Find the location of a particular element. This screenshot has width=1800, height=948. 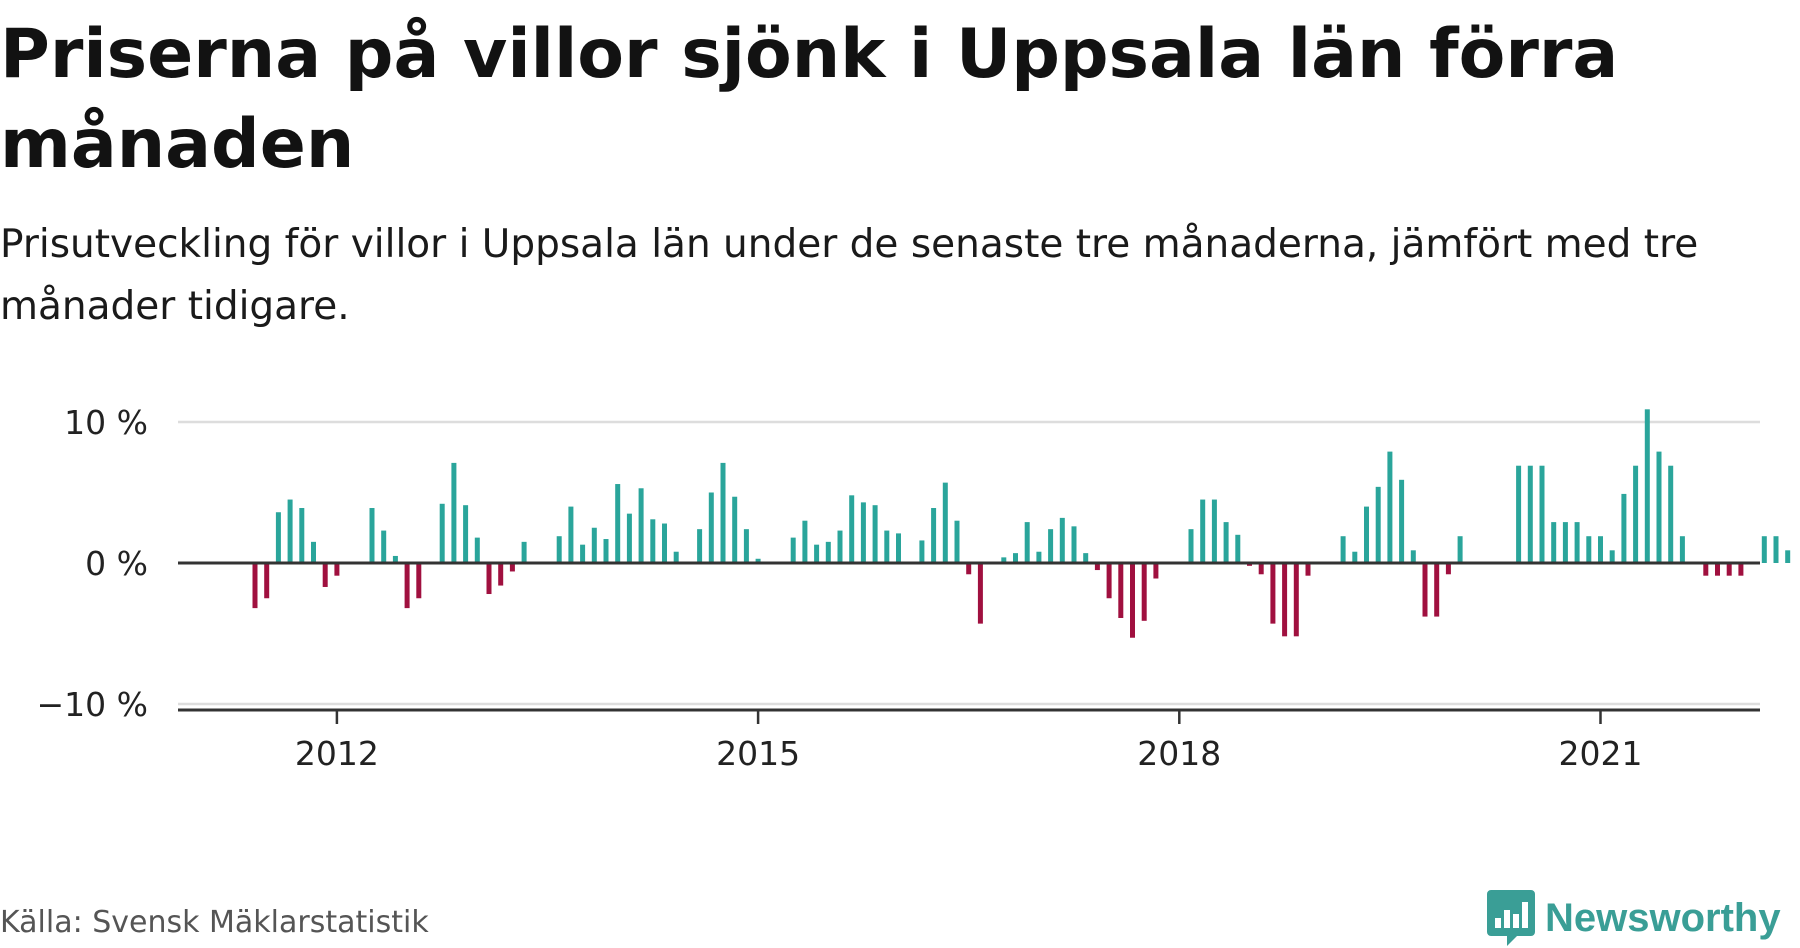

x-tick-label: 2012 is located at coordinates (337, 753).